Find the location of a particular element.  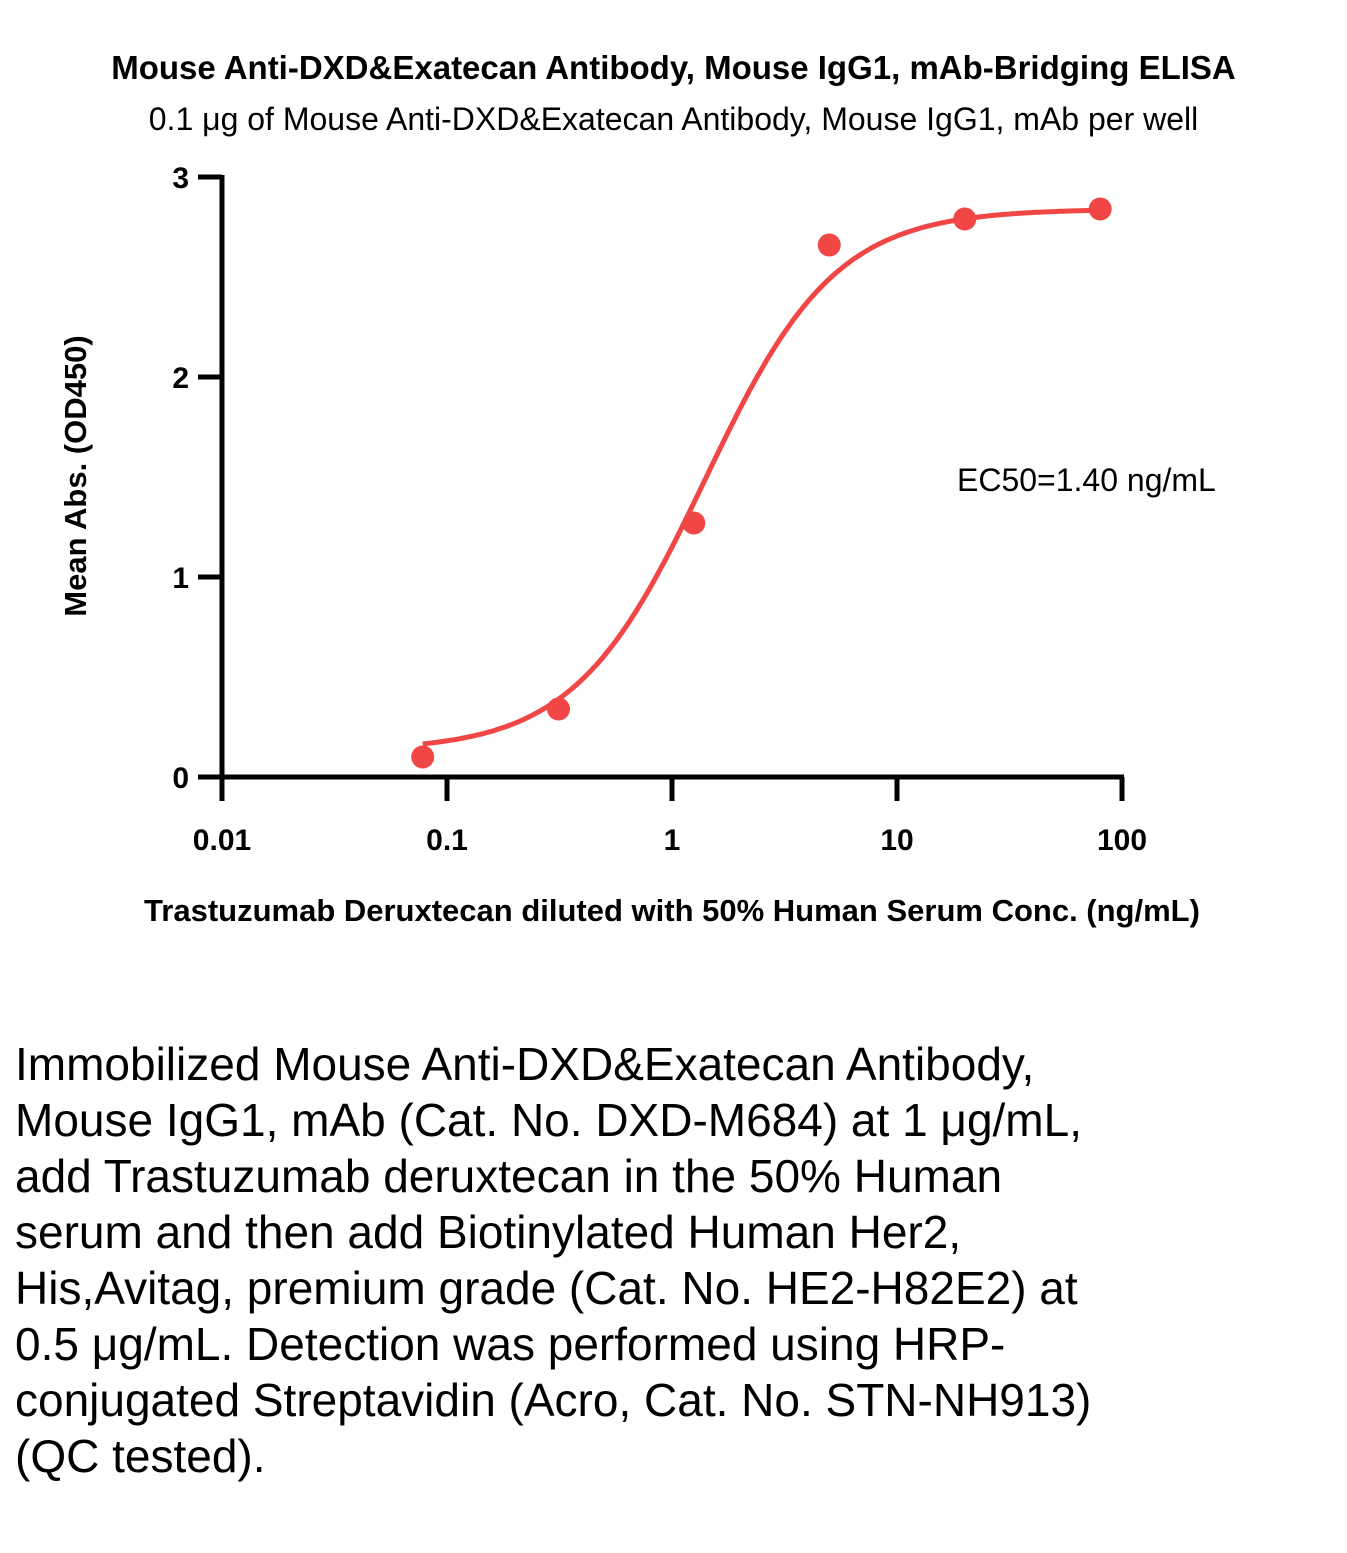

y-tick-label: 0 is located at coordinates (180, 778).